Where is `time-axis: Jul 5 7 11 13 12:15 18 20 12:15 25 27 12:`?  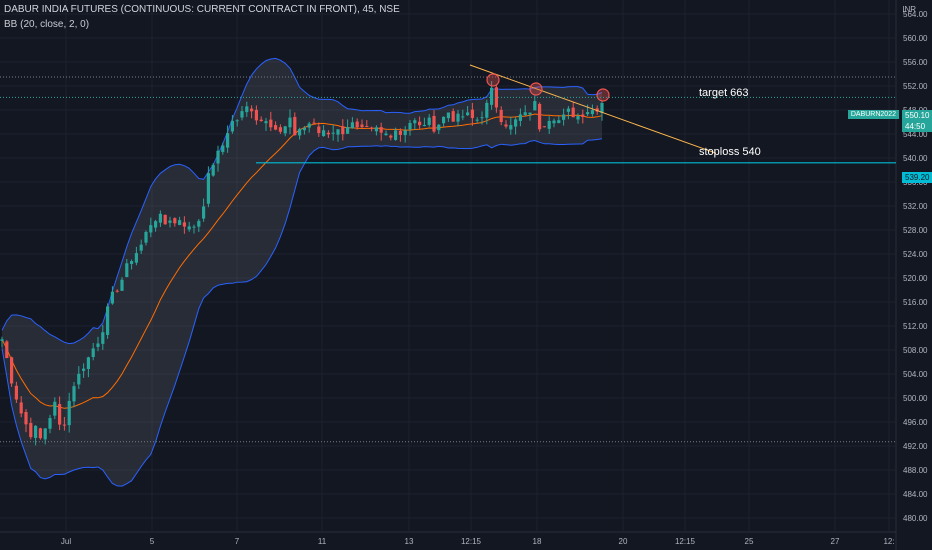
time-axis: Jul 5 7 11 13 12:15 18 20 12:15 25 27 12: is located at coordinates (478, 541).